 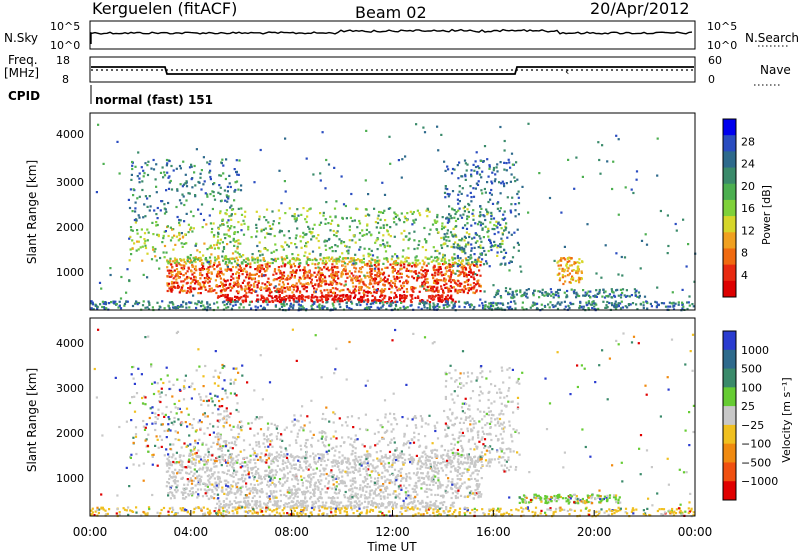 I want to click on freq-tick-bottom: 8, so click(x=65, y=79).